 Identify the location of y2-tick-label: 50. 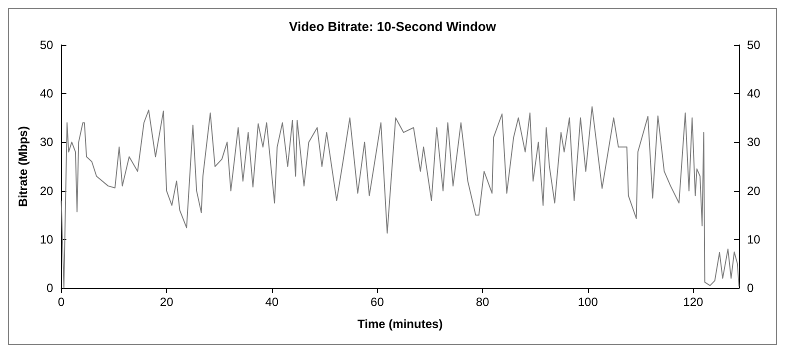
(754, 45).